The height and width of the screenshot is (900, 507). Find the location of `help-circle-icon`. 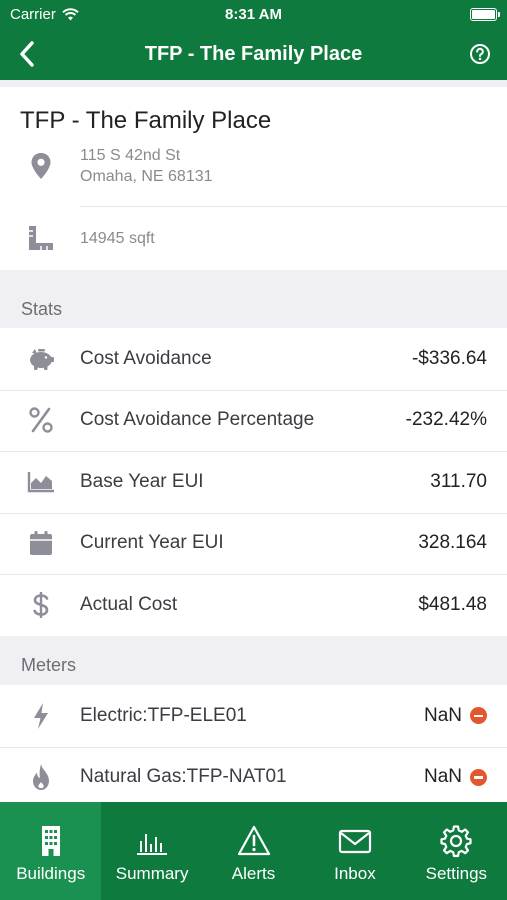

help-circle-icon is located at coordinates (479, 54).